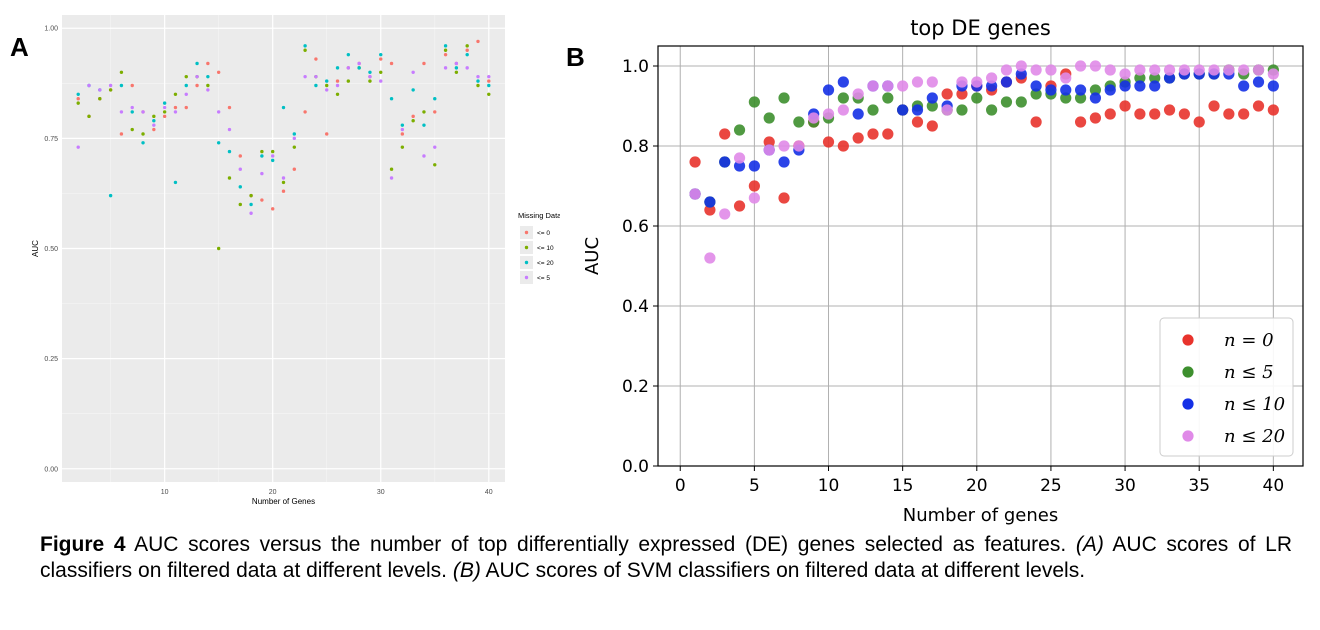 Image resolution: width=1320 pixels, height=630 pixels. I want to click on caption-tag-b: (B), so click(466, 570).